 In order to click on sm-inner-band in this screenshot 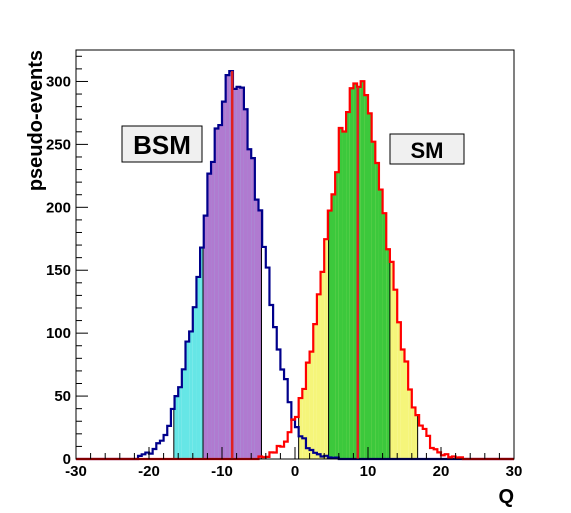, I will do `click(359, 270)`.